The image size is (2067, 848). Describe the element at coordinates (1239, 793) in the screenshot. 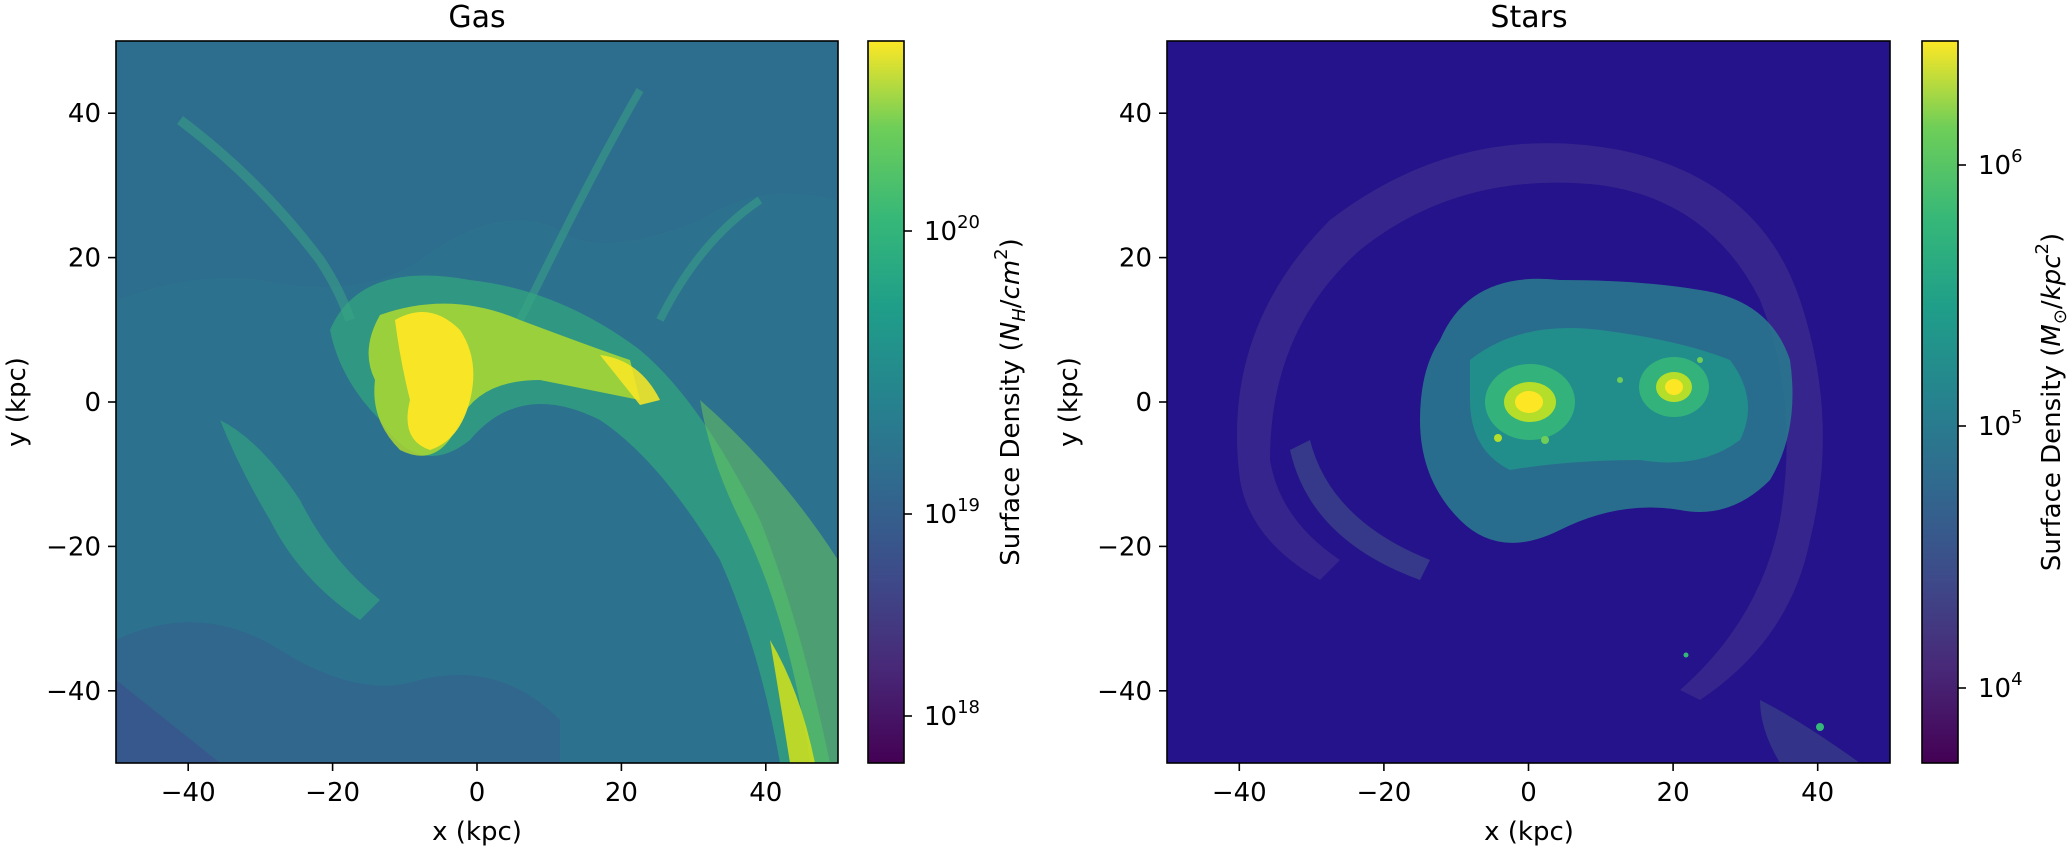

I see `stars-xtick-label: −40` at that location.